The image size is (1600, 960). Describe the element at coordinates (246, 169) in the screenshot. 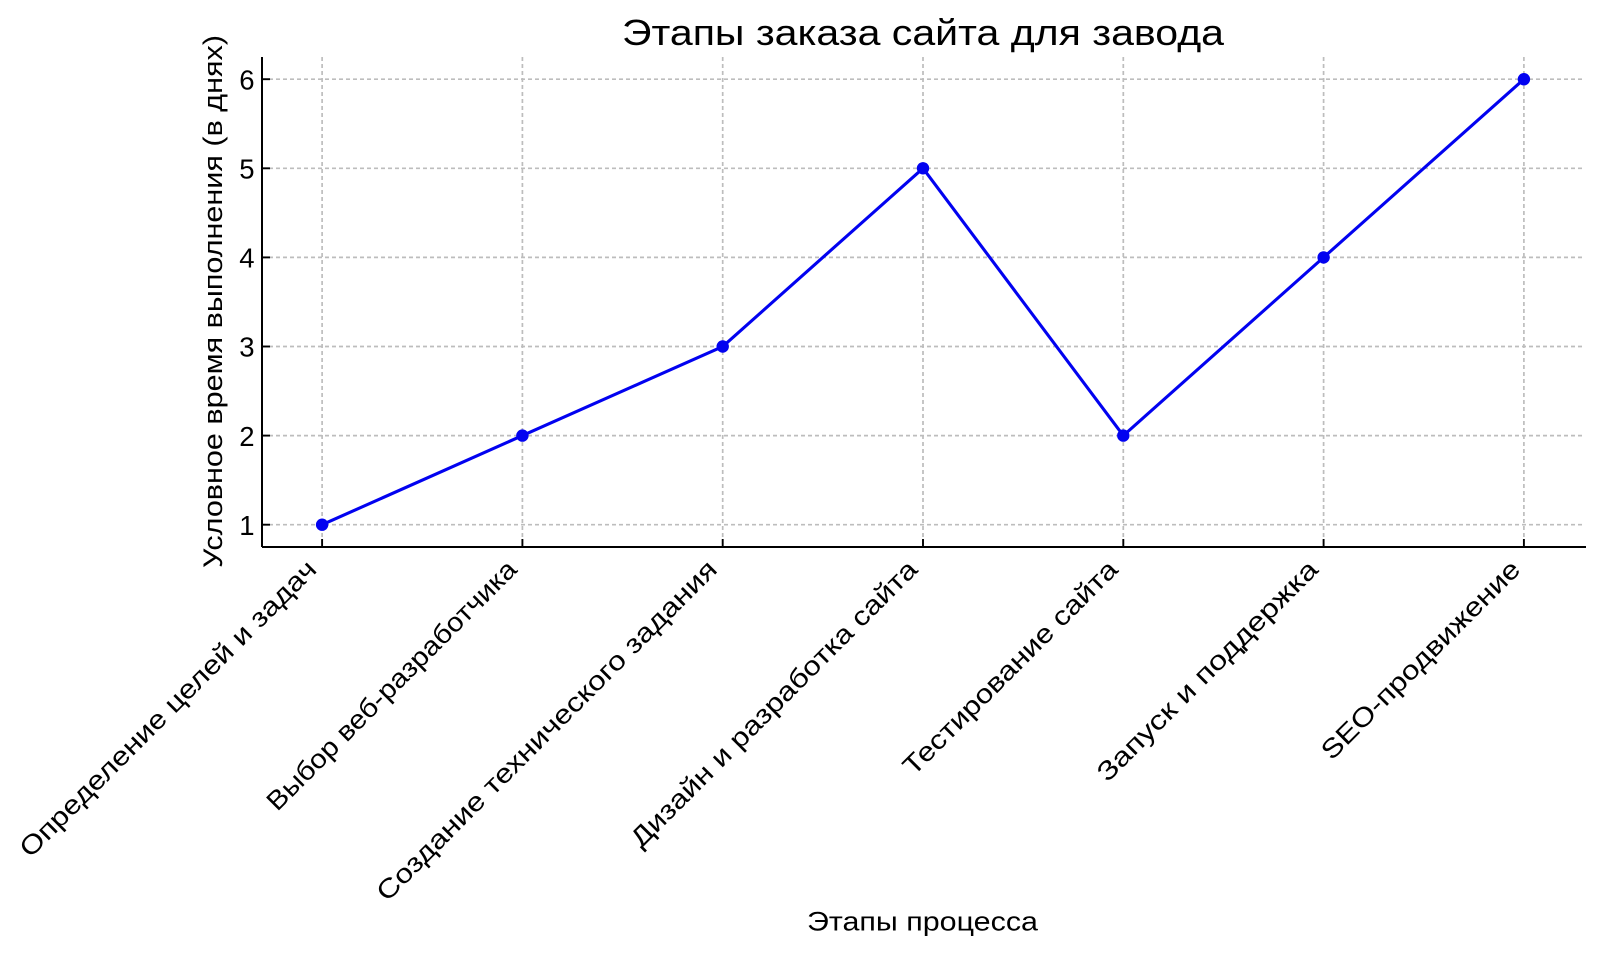

I see `svg-text: 5` at that location.